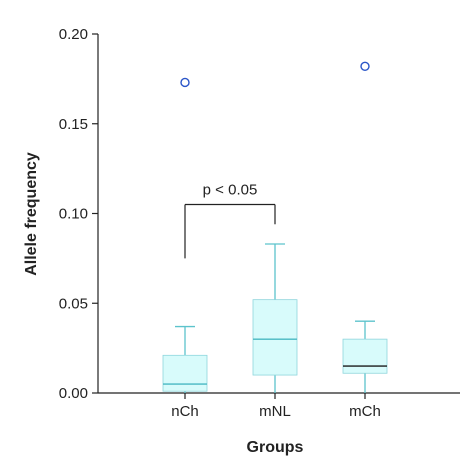  What do you see at coordinates (73, 303) in the screenshot?
I see `y-tick-label: 0.05` at bounding box center [73, 303].